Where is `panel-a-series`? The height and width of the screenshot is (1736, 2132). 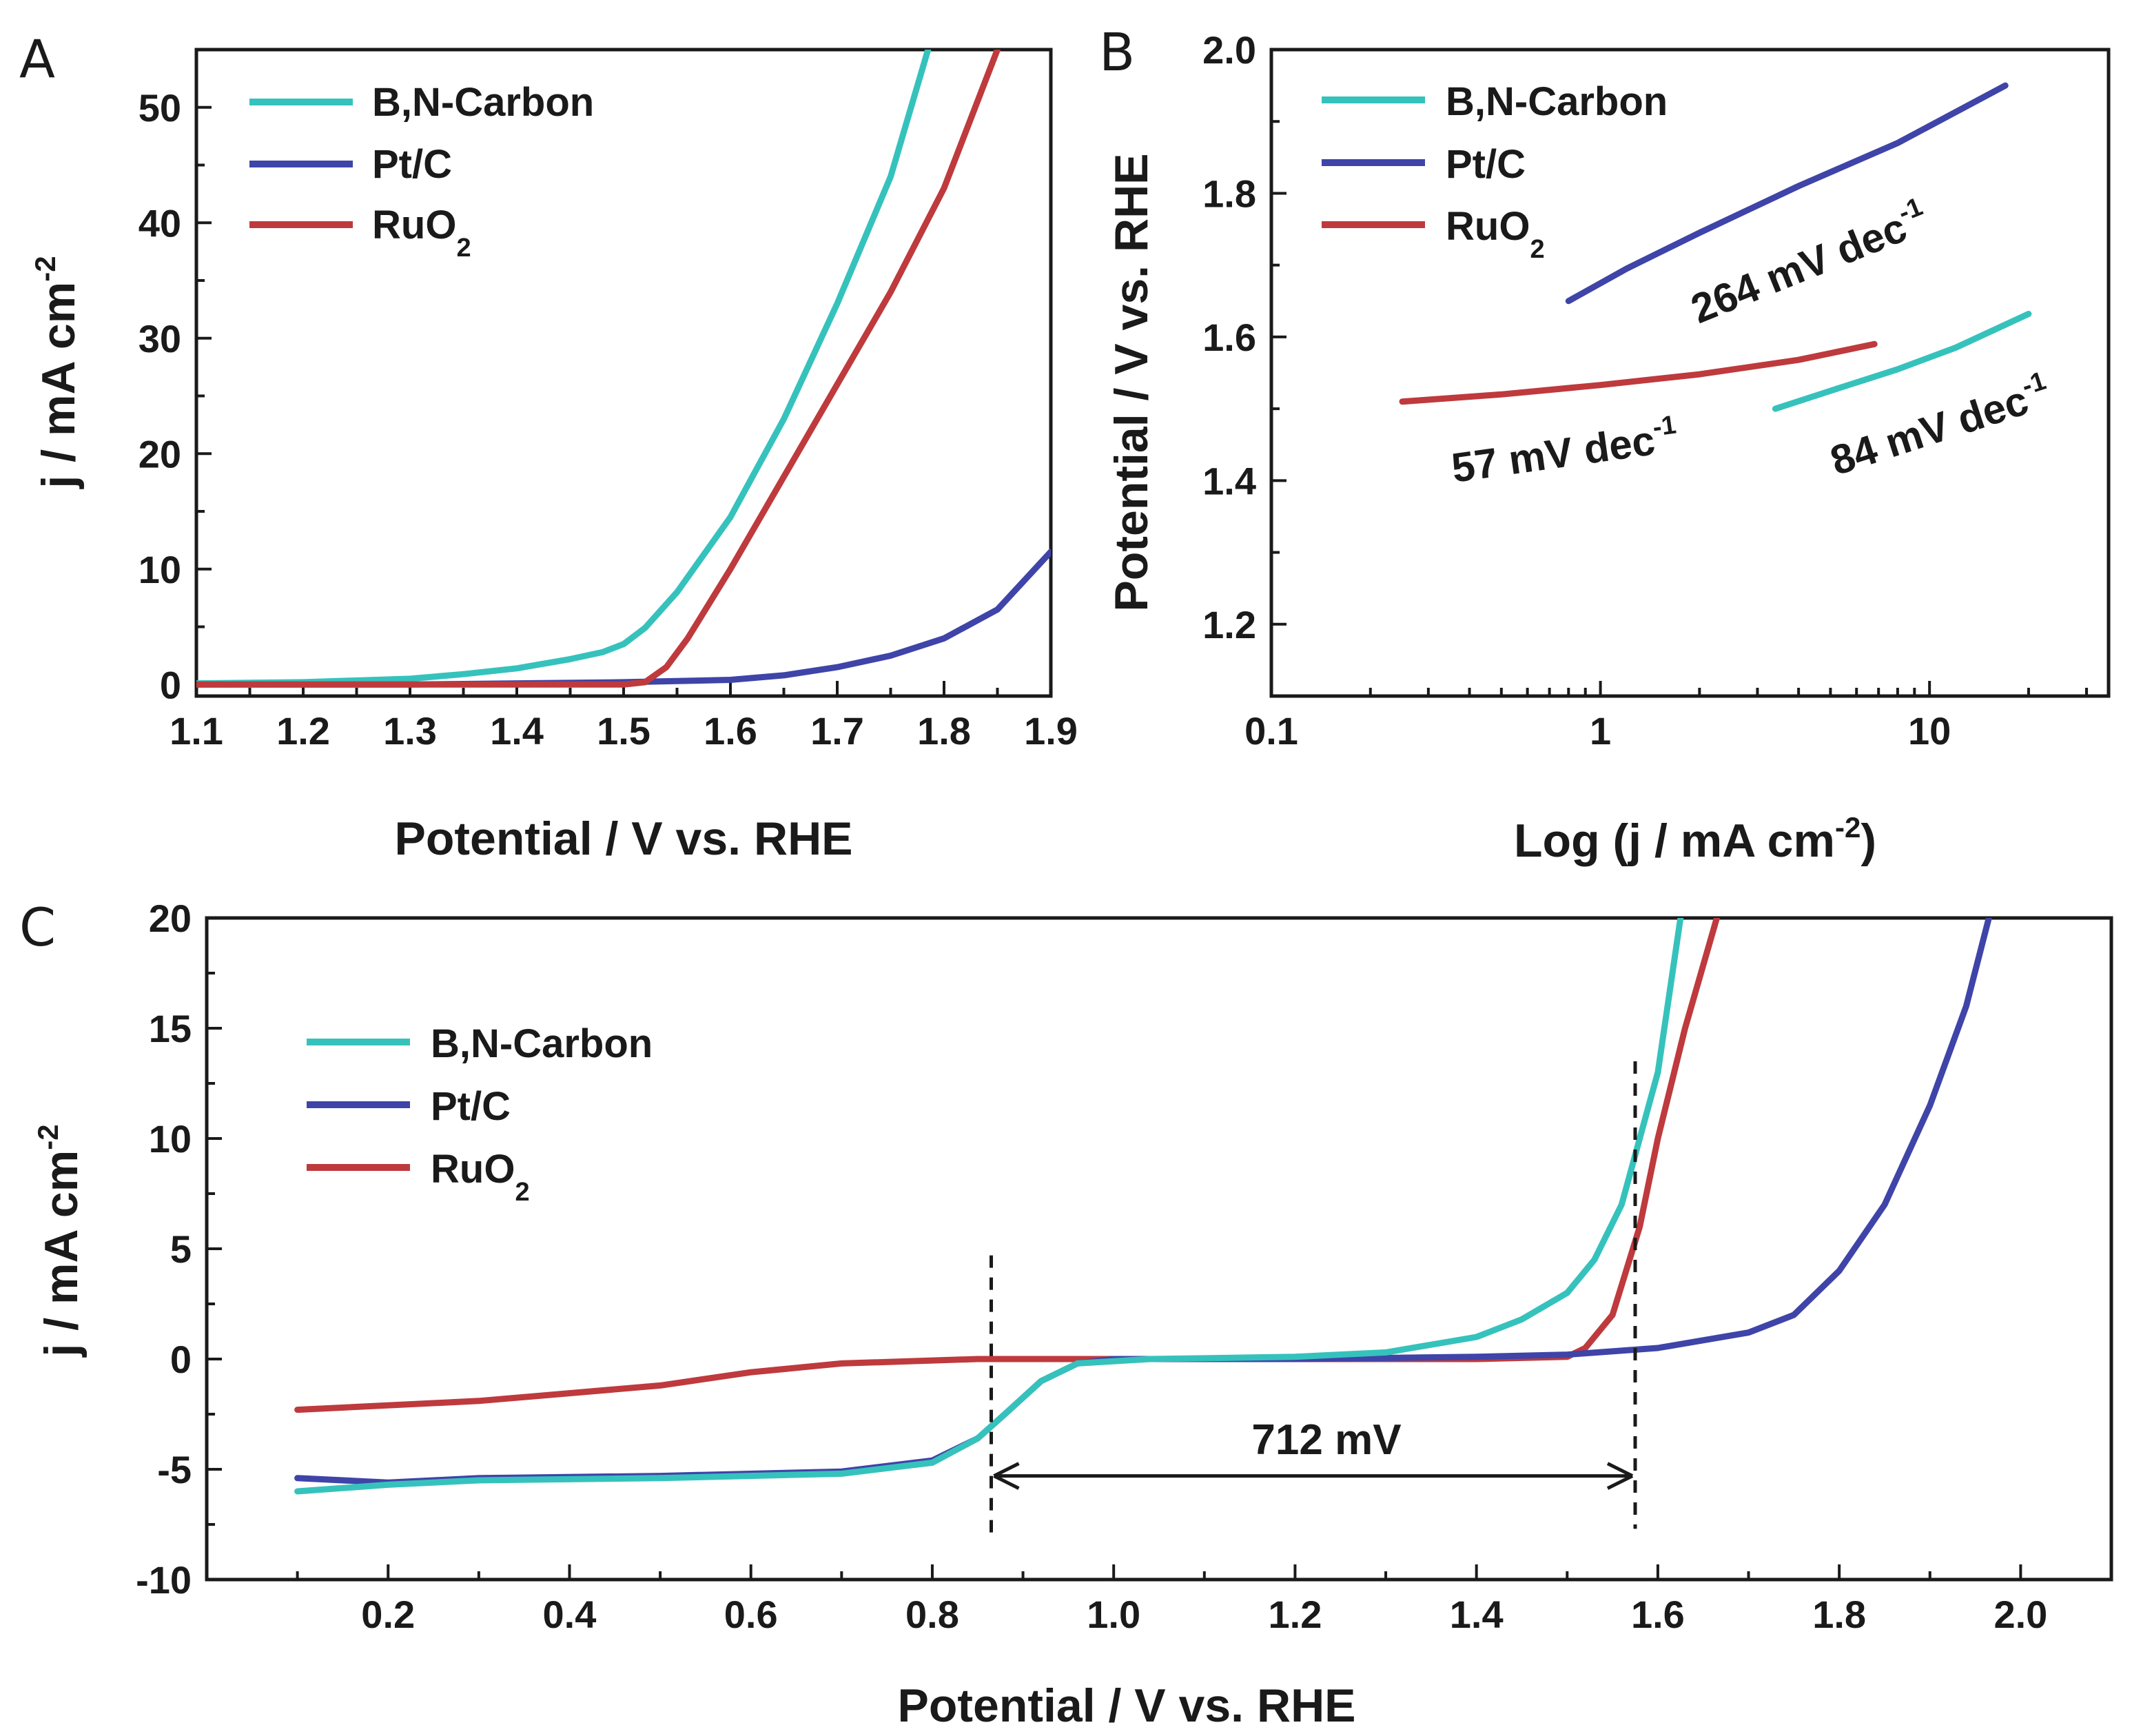 panel-a-series is located at coordinates (623, 369).